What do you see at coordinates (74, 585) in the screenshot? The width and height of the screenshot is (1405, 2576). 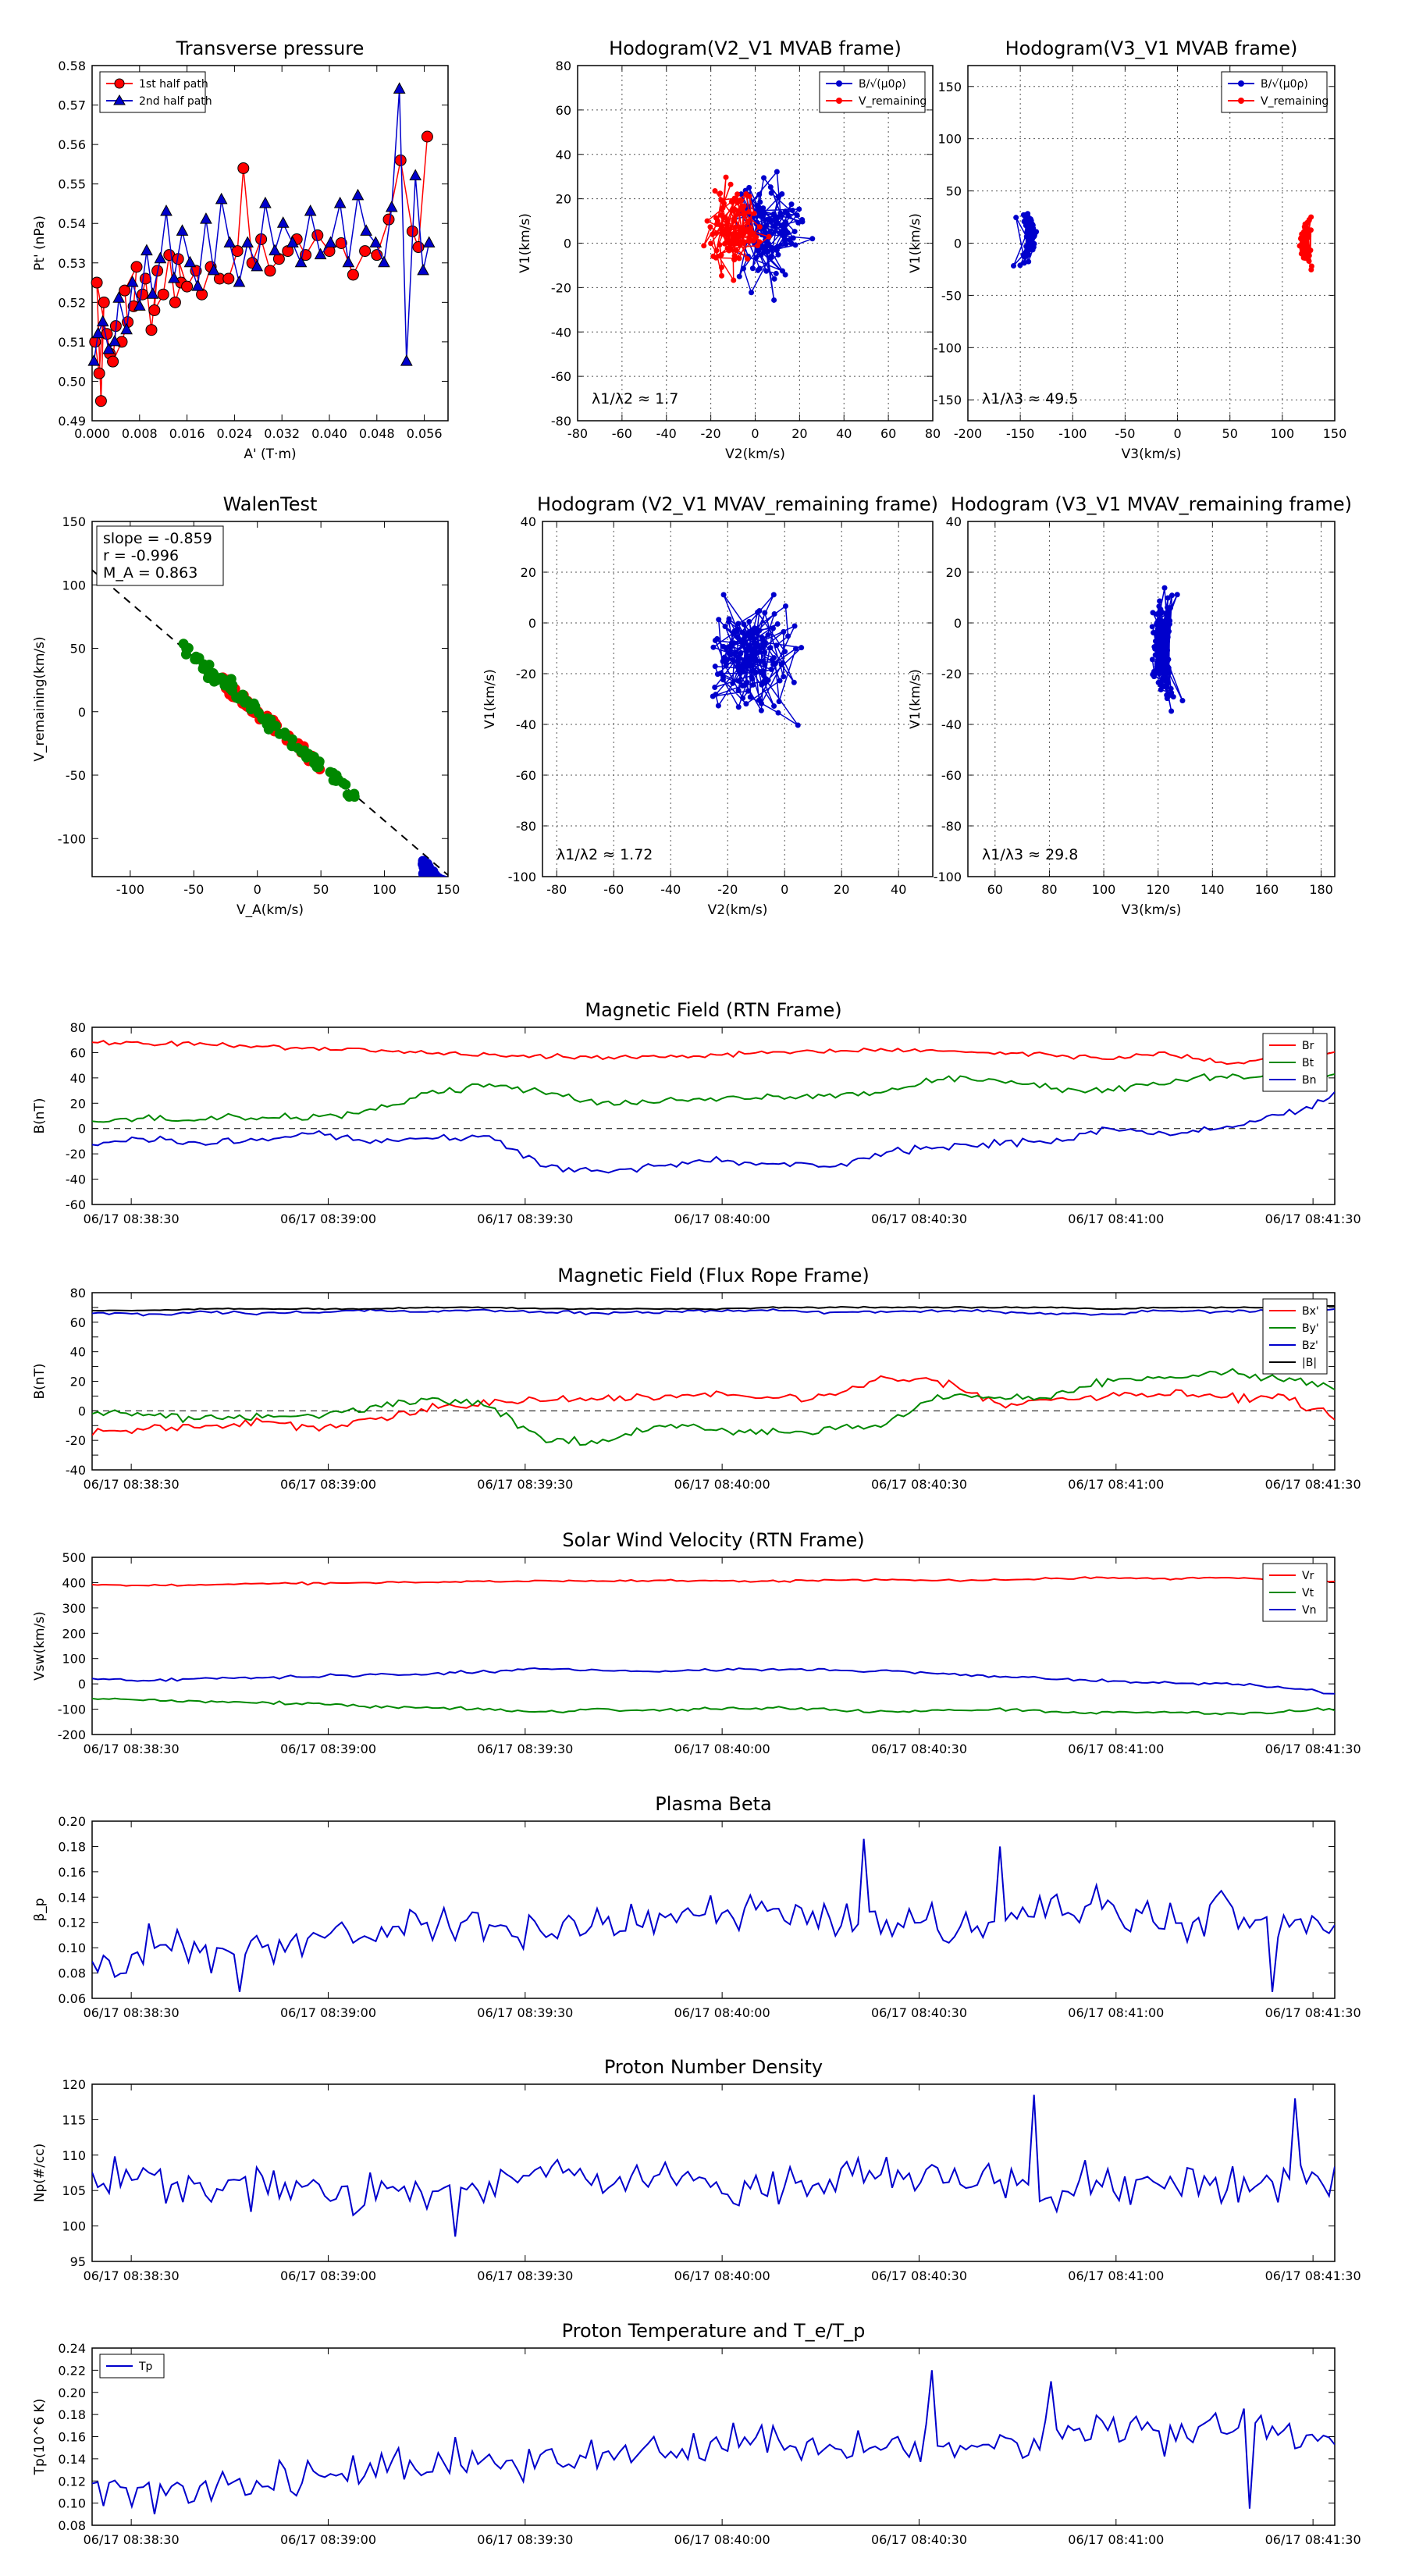 I see `y-tick-label: 100` at bounding box center [74, 585].